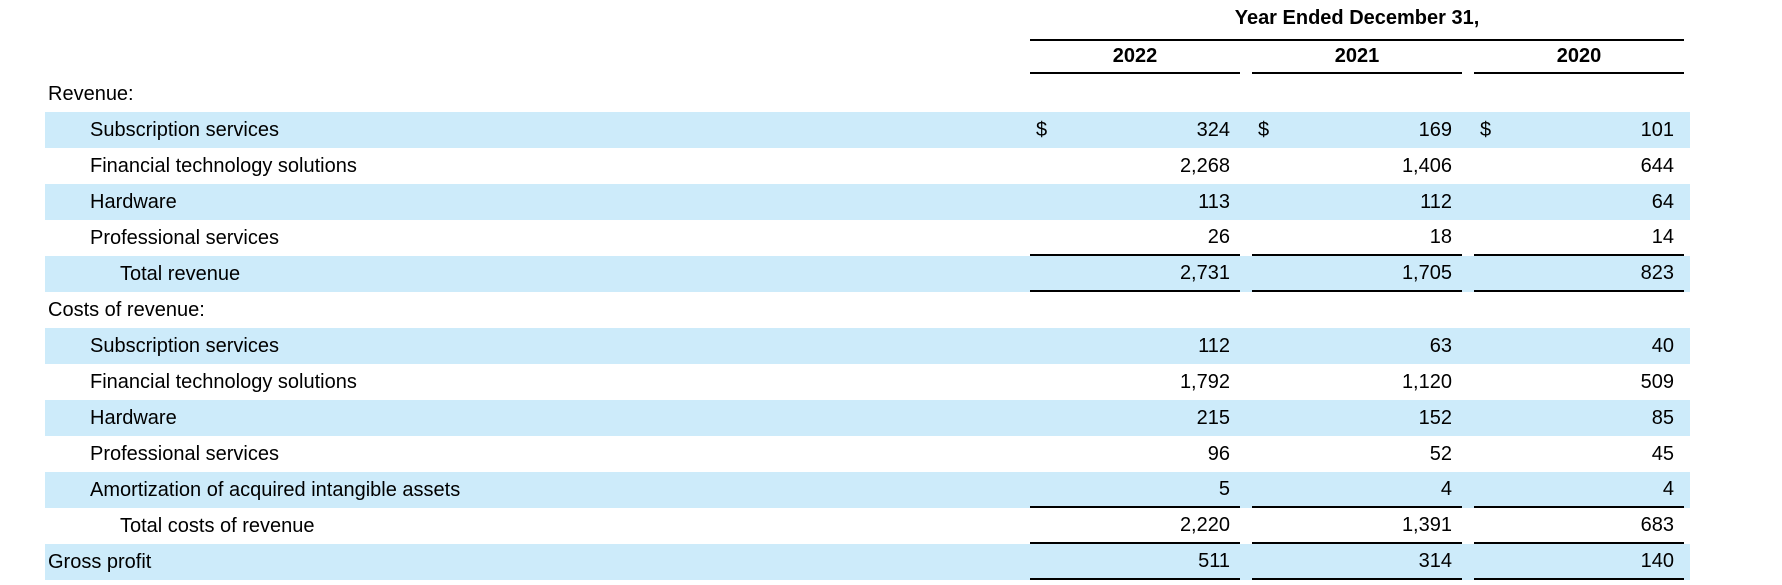 Image resolution: width=1782 pixels, height=585 pixels. What do you see at coordinates (1135, 238) in the screenshot?
I see `value-cell-2022: 26` at bounding box center [1135, 238].